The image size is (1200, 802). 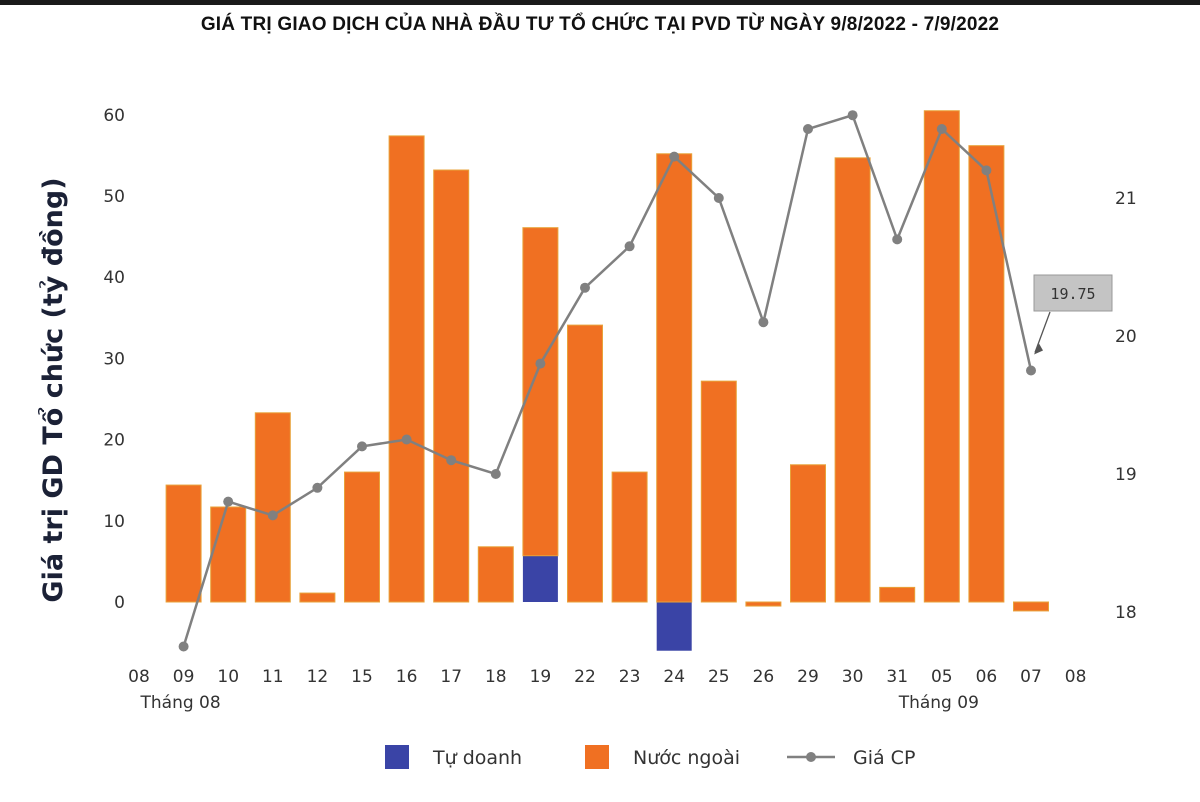 I want to click on bar-nước-ngoài-12, so click(x=317, y=597).